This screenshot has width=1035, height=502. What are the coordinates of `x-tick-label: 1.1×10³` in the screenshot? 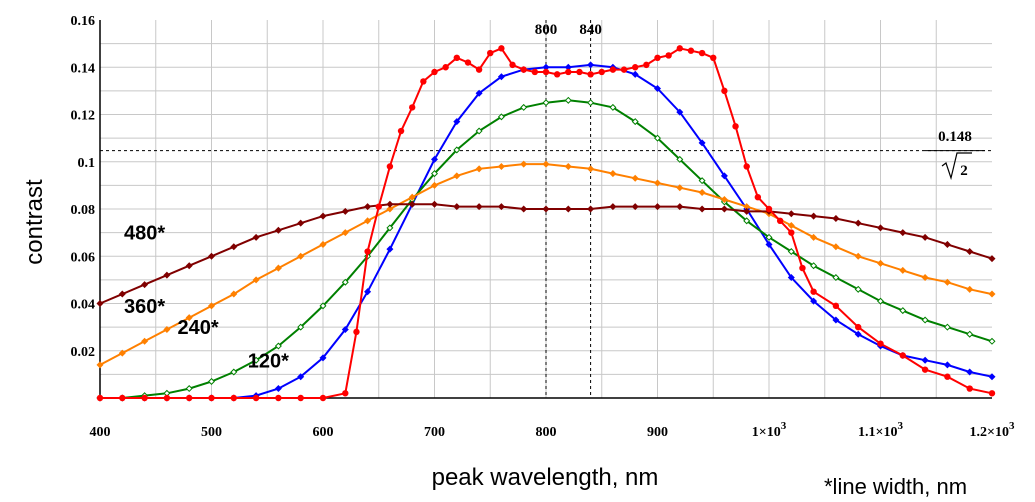 It's located at (880, 430).